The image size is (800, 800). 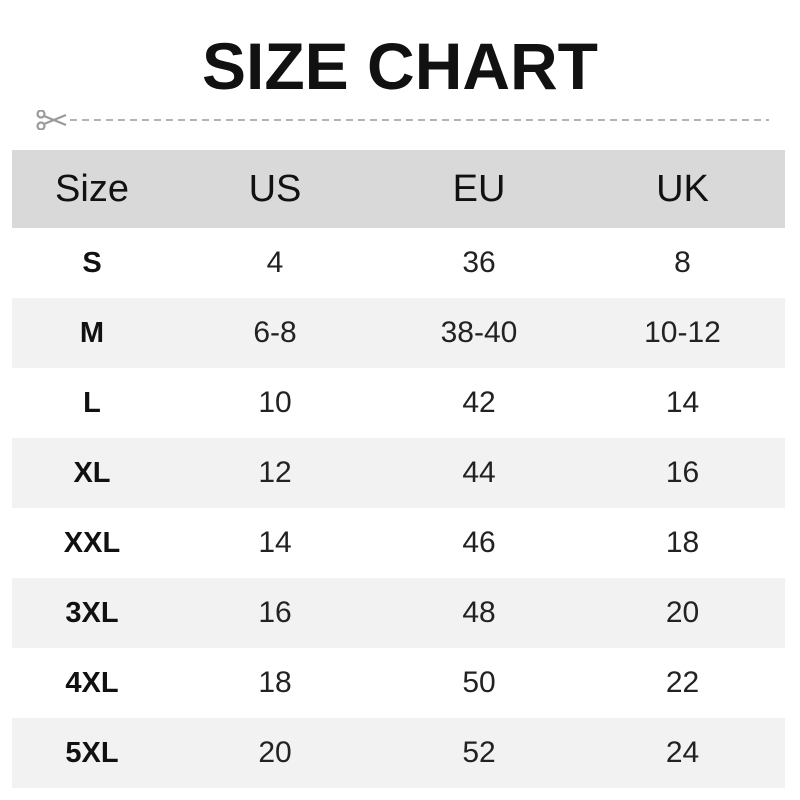 What do you see at coordinates (398, 473) in the screenshot?
I see `table-row: XL 12 44 16` at bounding box center [398, 473].